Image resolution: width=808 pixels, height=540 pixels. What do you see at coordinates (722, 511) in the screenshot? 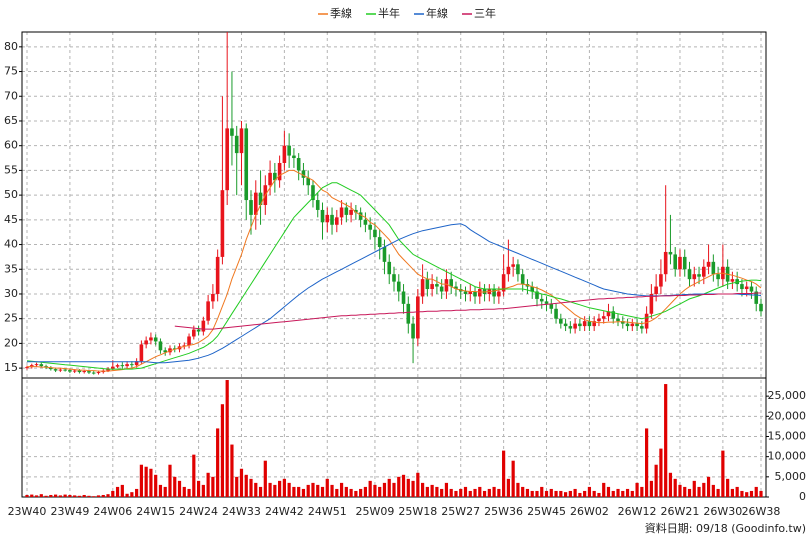
I see `x-tick-label: 26W30` at bounding box center [722, 511].